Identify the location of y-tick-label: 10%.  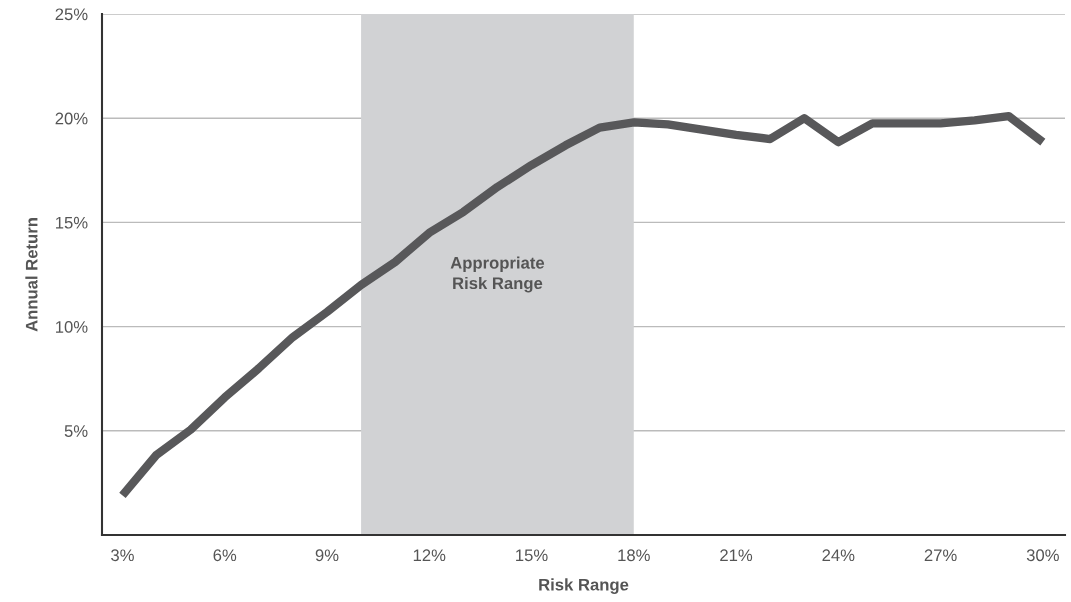
(72, 327).